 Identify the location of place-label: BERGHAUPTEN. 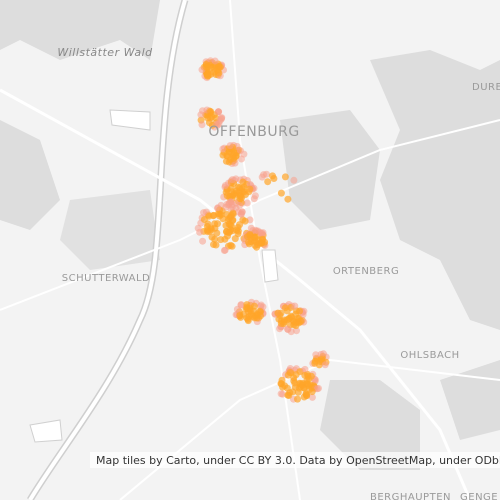
(410, 496).